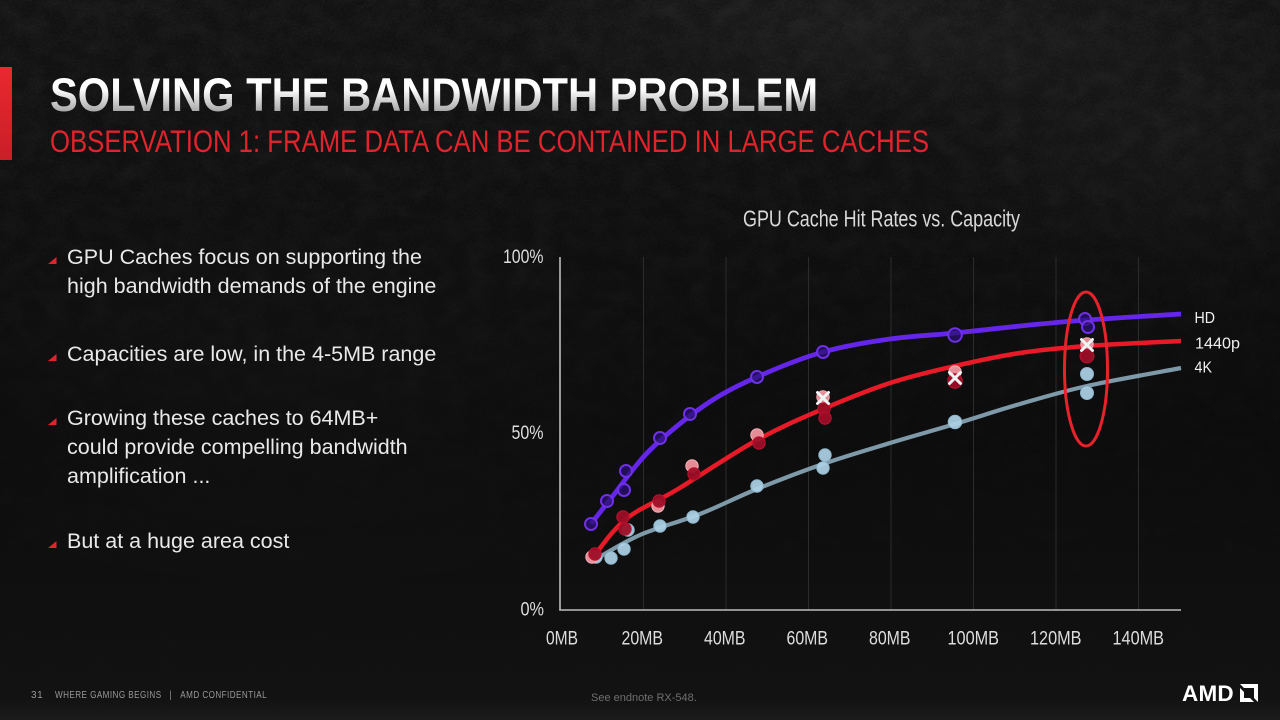 This screenshot has height=720, width=1280. What do you see at coordinates (1139, 639) in the screenshot?
I see `svg-text: 140MB` at bounding box center [1139, 639].